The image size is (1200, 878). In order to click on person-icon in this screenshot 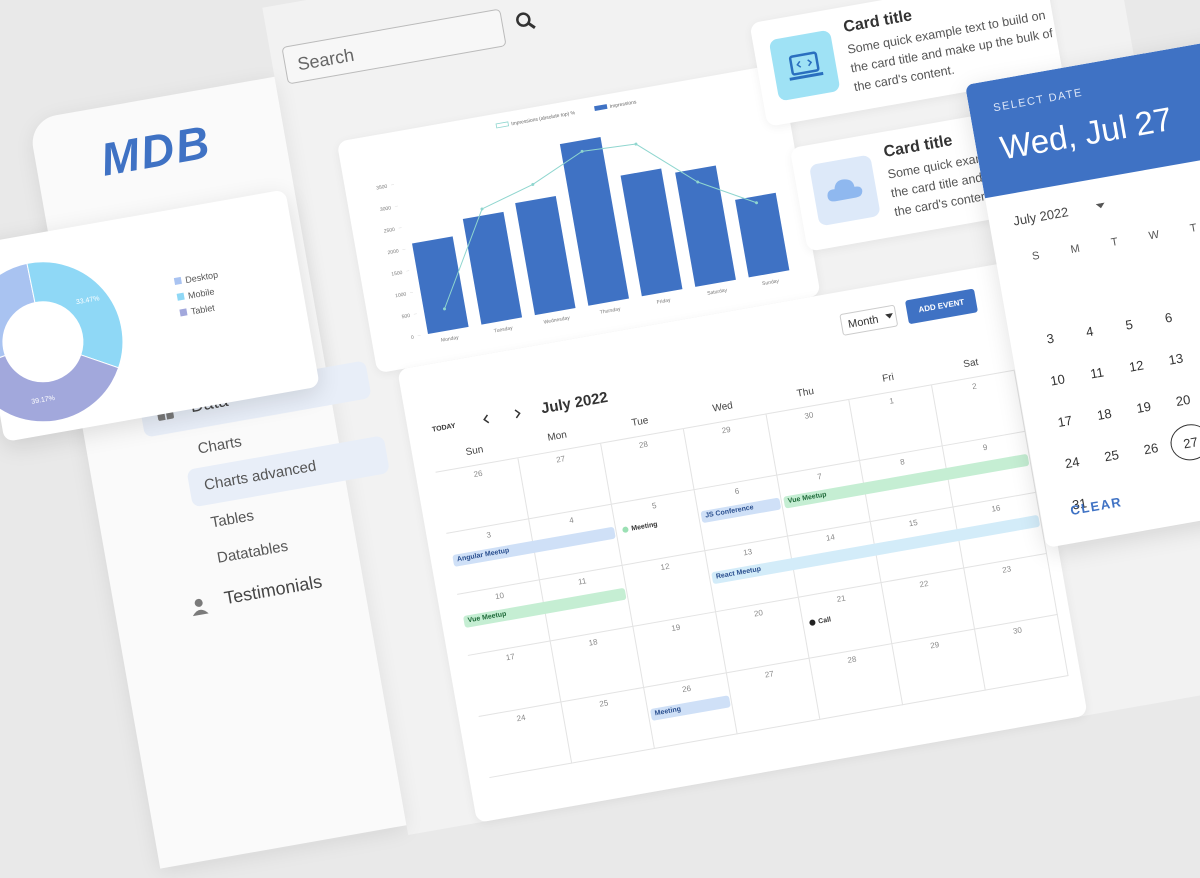, I will do `click(199, 606)`.